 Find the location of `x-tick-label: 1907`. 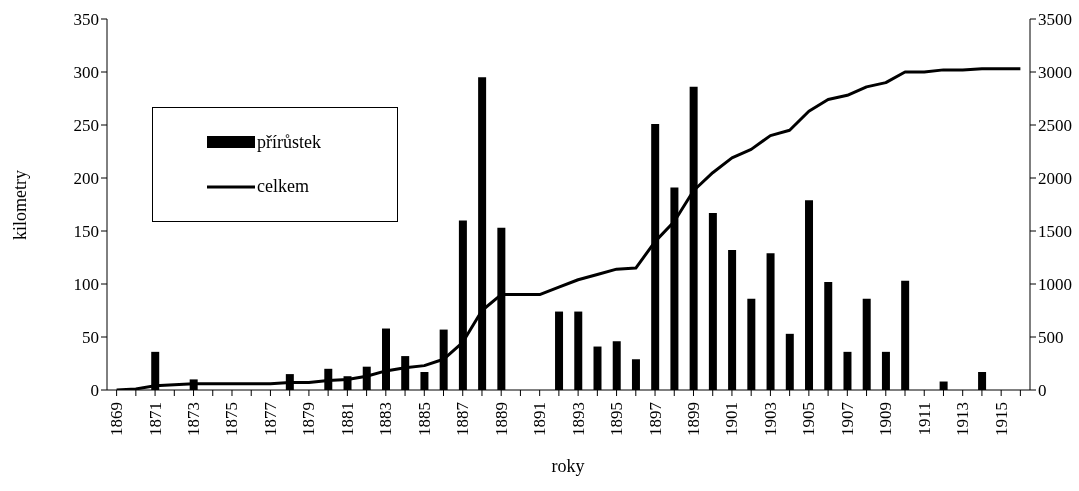

x-tick-label: 1907 is located at coordinates (847, 418).